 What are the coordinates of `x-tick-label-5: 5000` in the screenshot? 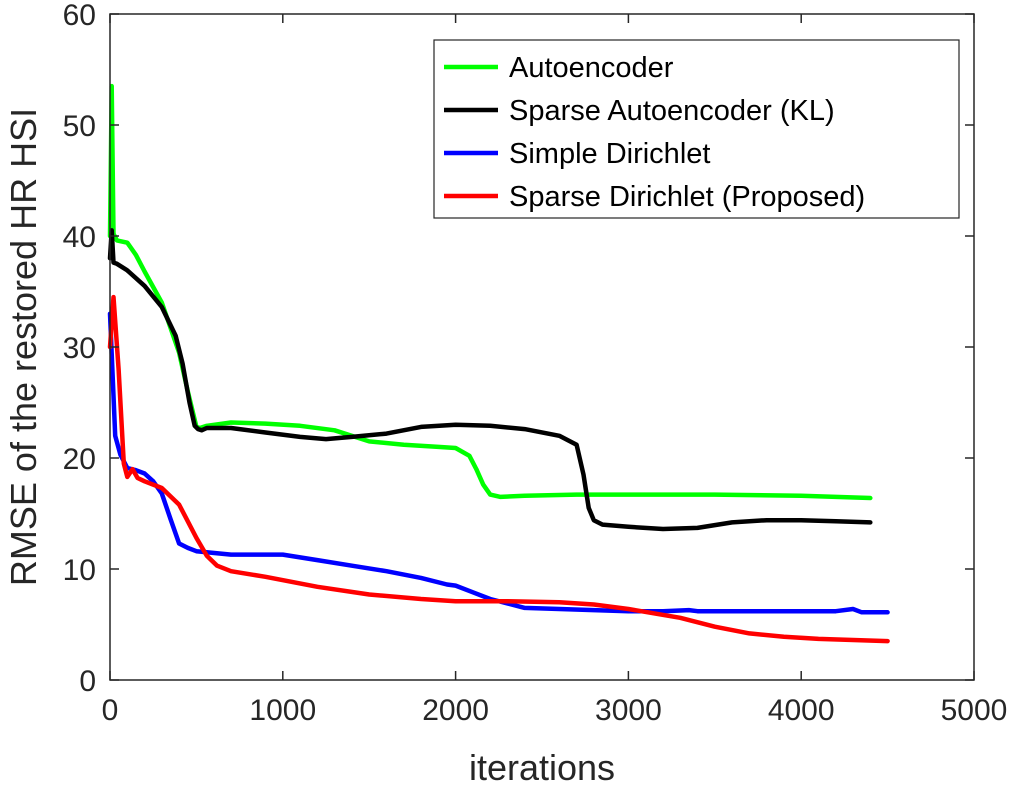 It's located at (974, 710).